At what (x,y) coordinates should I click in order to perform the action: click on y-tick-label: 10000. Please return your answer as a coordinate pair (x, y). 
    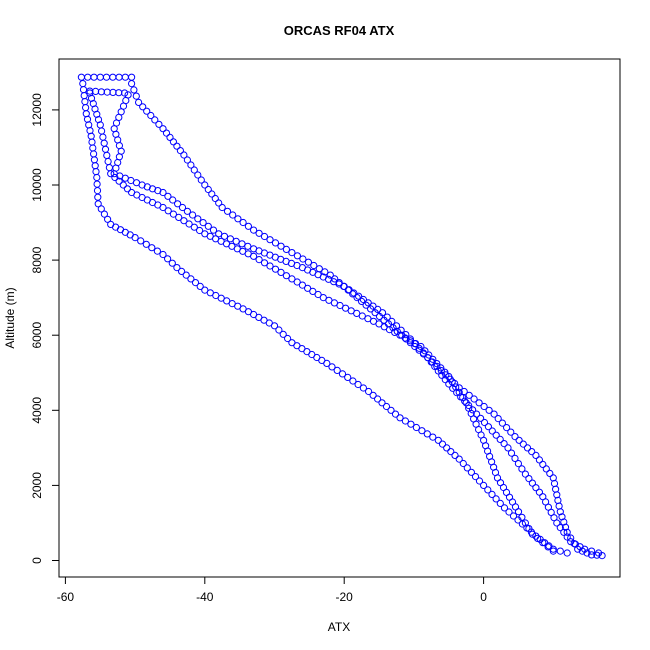
    Looking at the image, I should click on (37, 185).